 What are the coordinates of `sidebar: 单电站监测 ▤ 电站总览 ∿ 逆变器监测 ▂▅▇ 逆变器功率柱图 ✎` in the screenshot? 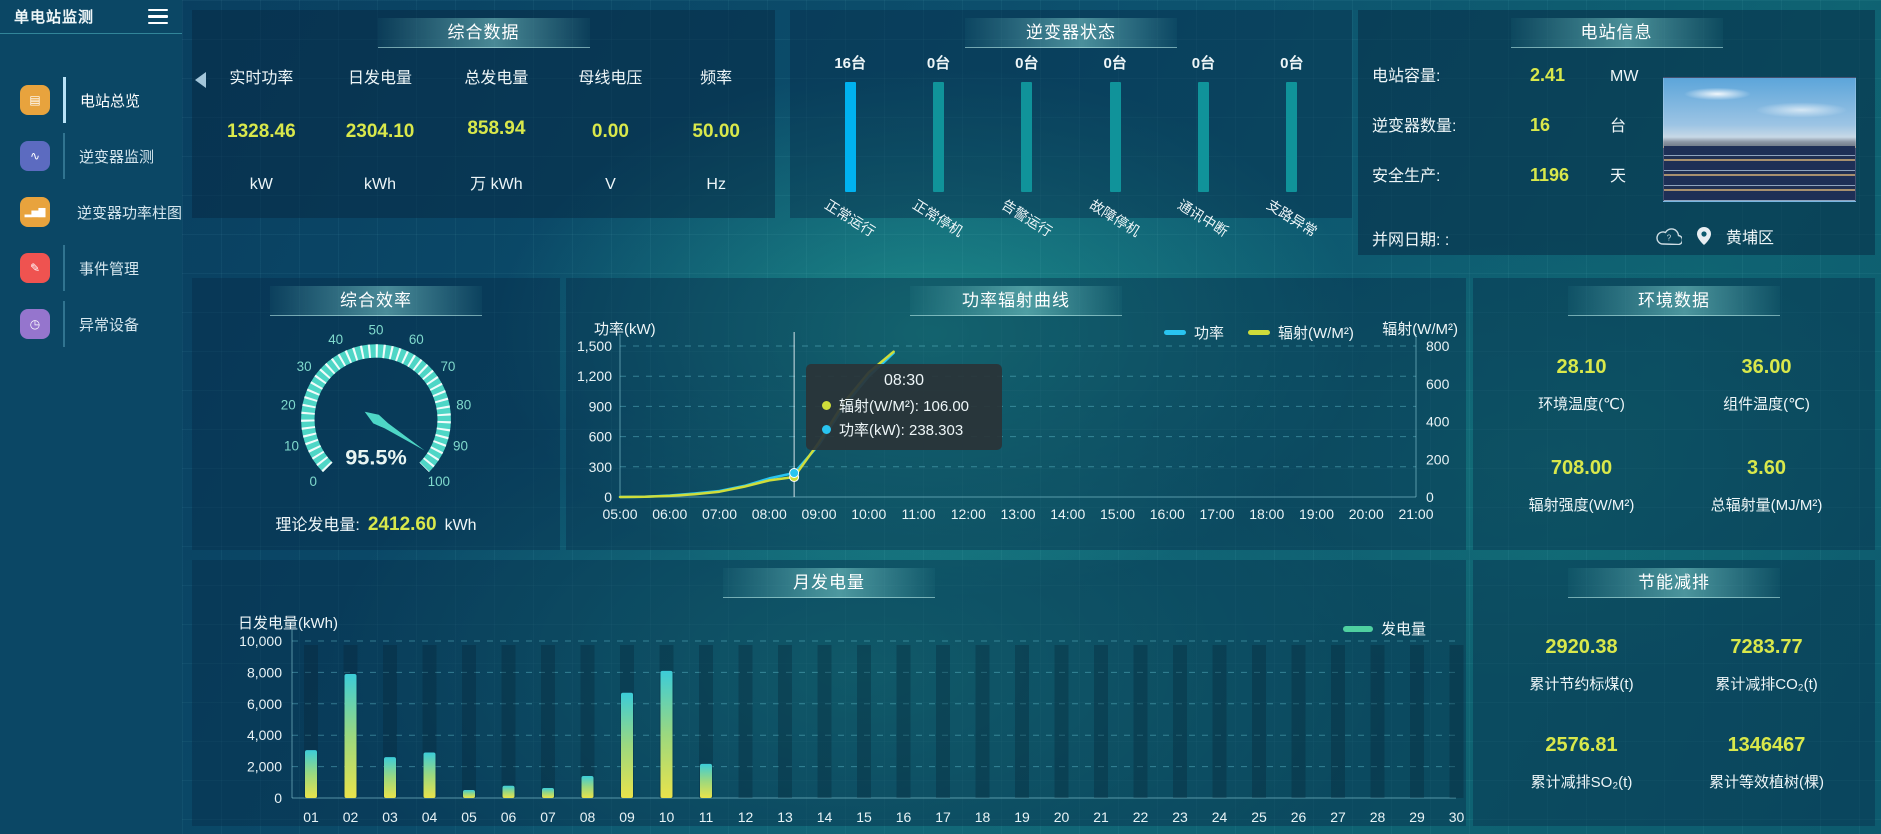 It's located at (91, 417).